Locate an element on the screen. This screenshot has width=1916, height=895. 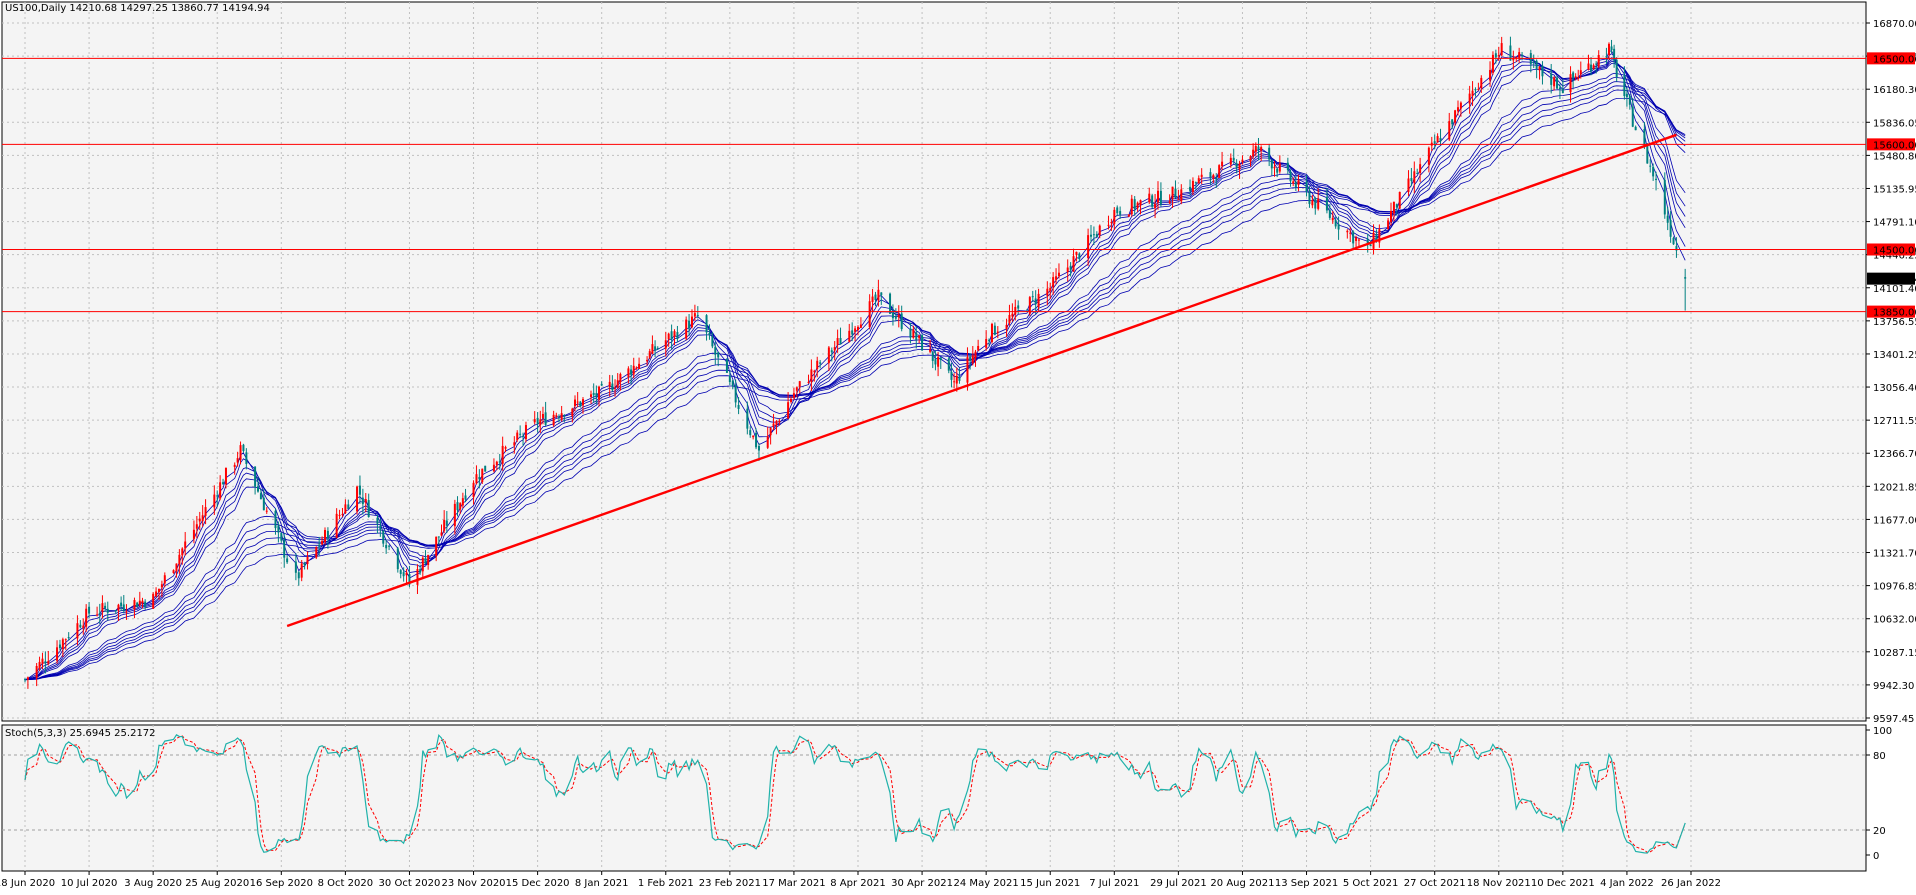
price-tick-label: 16180.30 is located at coordinates (1894, 90).